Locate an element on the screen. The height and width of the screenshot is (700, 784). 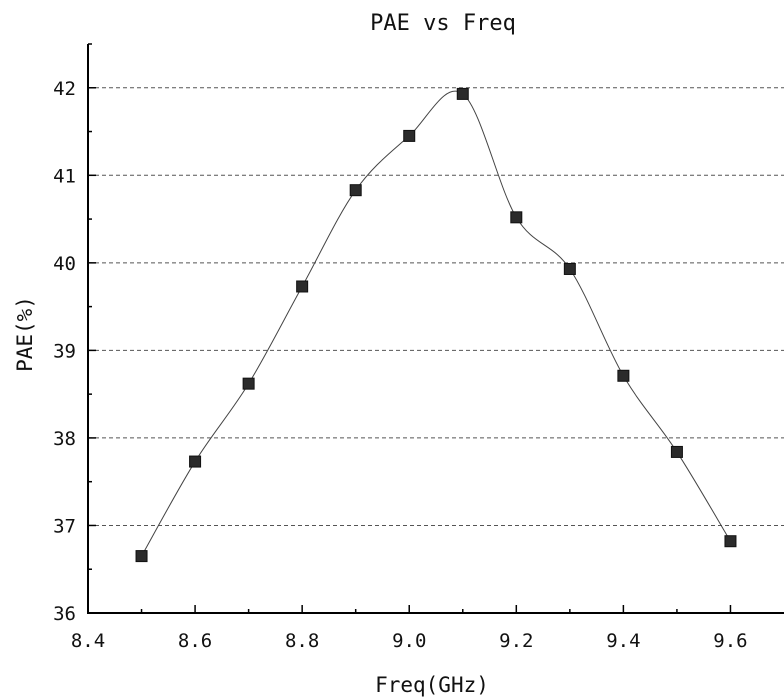
x-axis-label: Freq(GHz) is located at coordinates (432, 685).